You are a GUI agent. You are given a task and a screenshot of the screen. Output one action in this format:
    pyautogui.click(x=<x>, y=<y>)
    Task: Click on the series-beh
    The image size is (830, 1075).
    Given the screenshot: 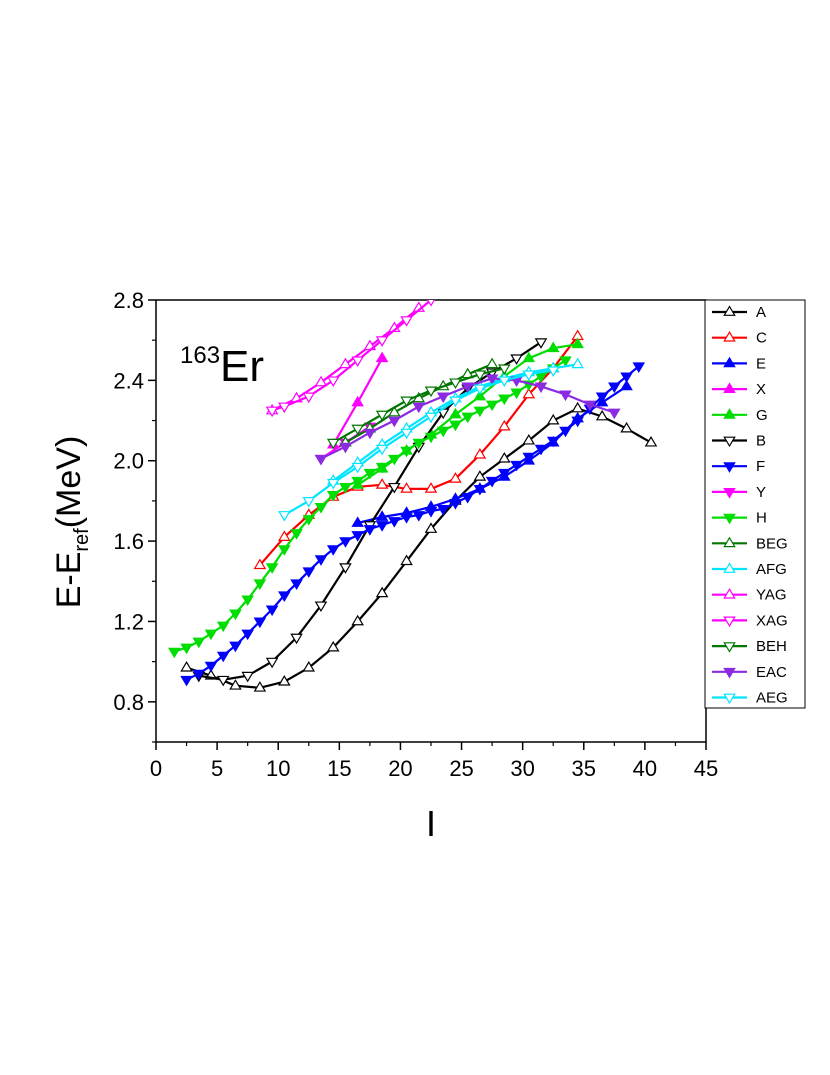 What is the action you would take?
    pyautogui.click(x=418, y=407)
    